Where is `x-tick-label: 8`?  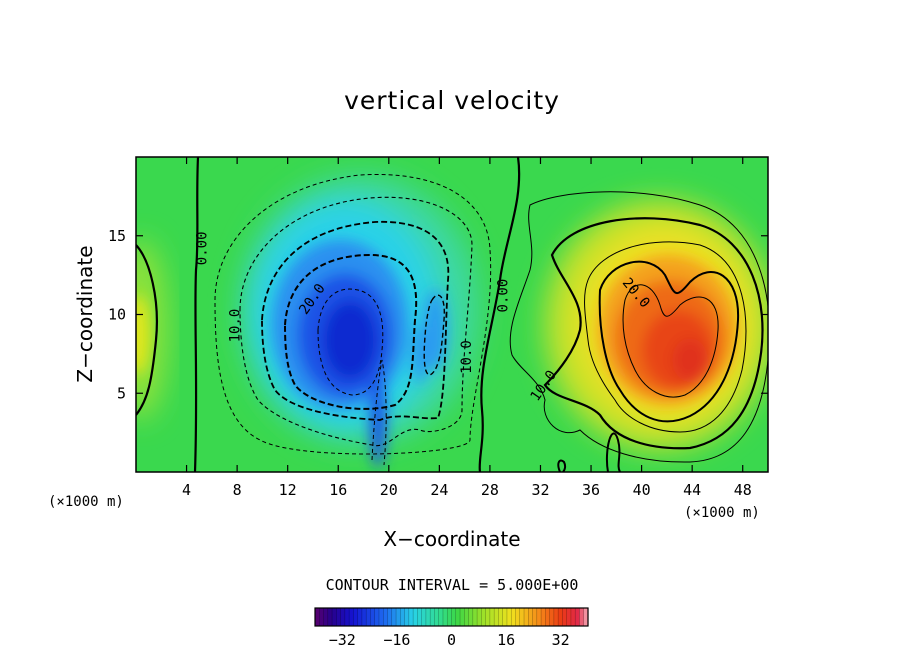
x-tick-label: 8 is located at coordinates (237, 490).